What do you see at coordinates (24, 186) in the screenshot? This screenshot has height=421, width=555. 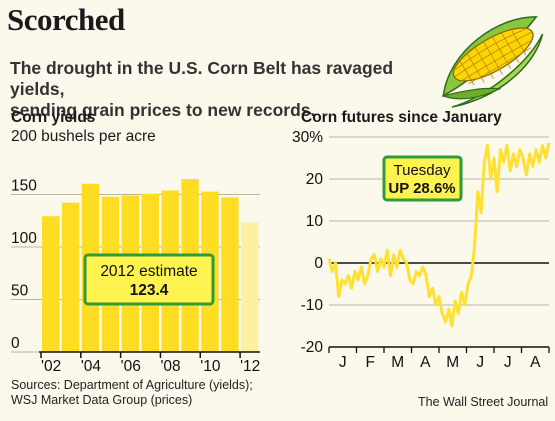 I see `yield-y-tick-label: 150` at bounding box center [24, 186].